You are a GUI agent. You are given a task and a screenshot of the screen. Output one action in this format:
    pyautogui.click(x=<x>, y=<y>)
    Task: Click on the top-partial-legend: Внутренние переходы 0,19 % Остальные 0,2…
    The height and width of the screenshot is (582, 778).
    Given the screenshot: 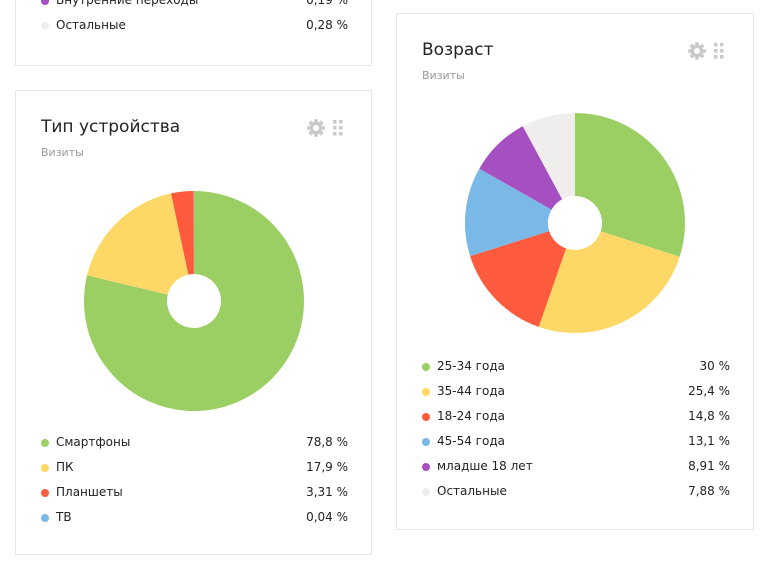 What is the action you would take?
    pyautogui.click(x=194, y=19)
    